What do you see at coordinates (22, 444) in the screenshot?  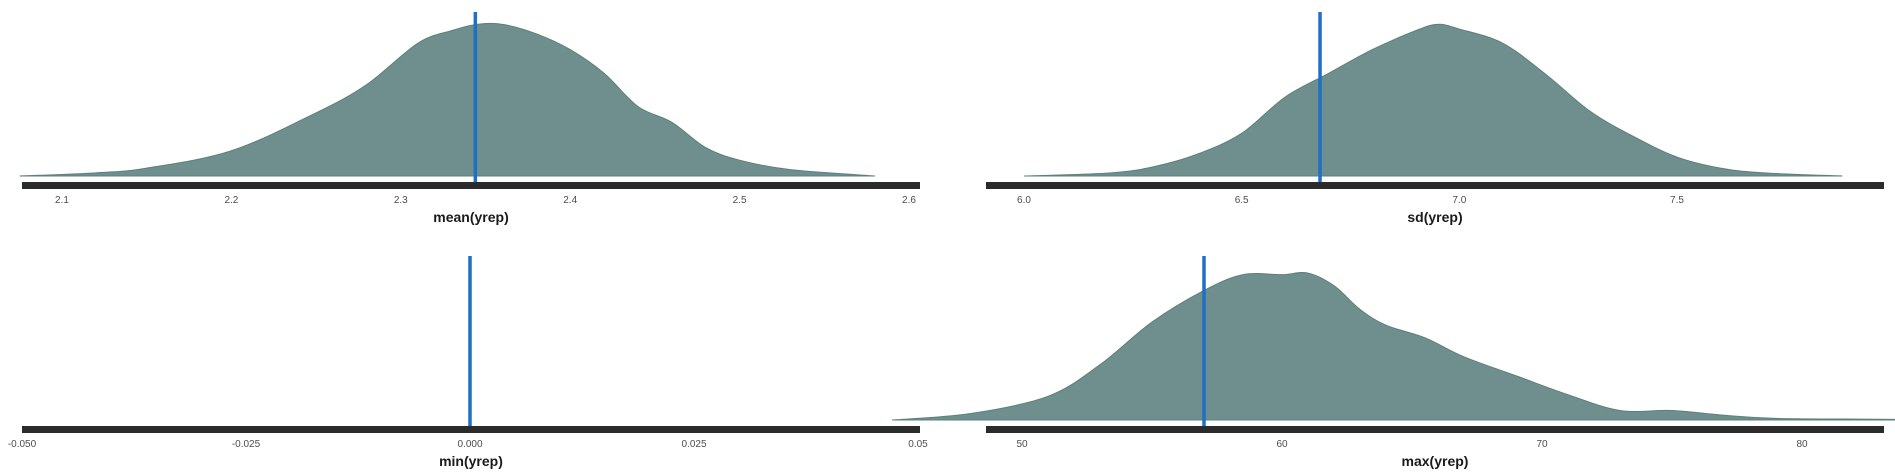 I see `x-tick-label: -0.050` at bounding box center [22, 444].